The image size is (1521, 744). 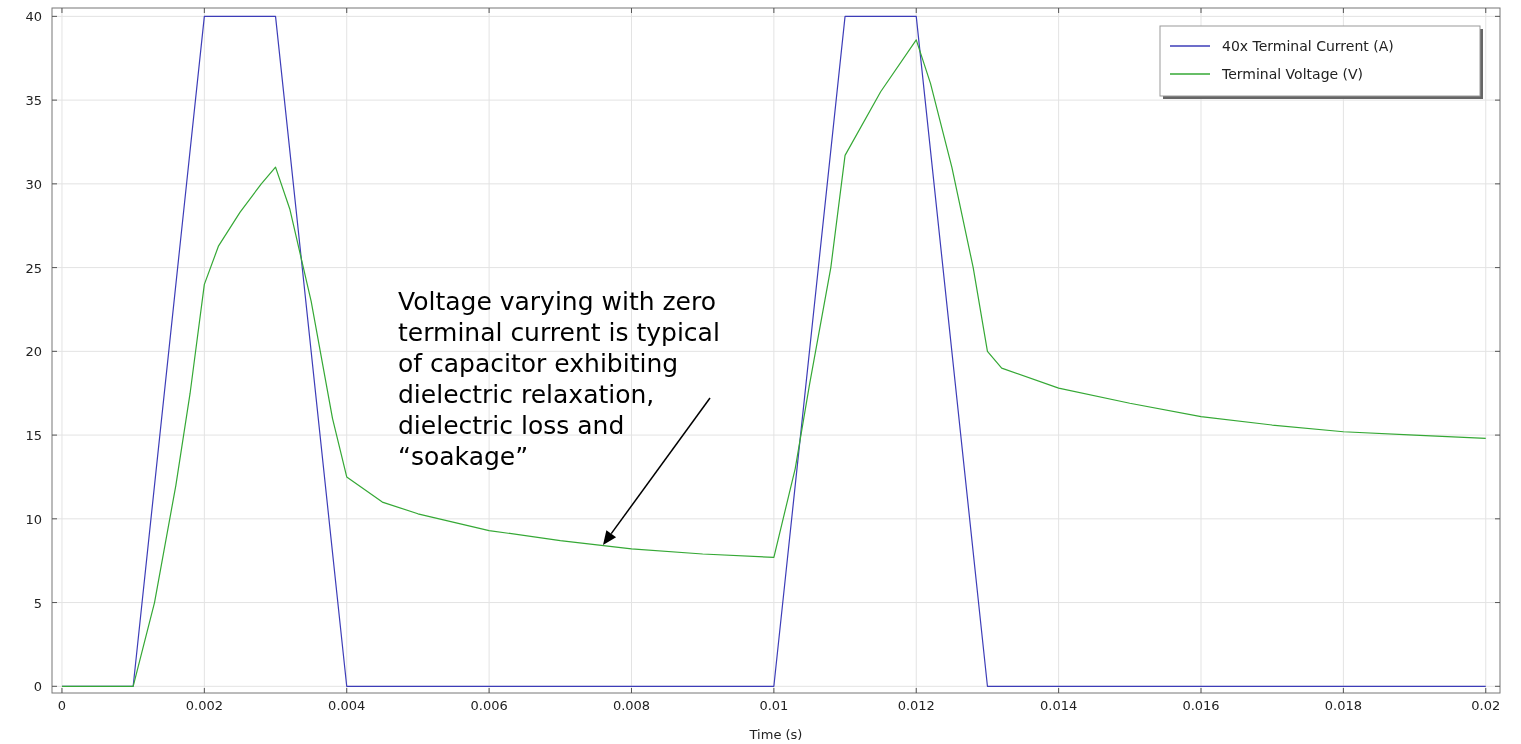 What do you see at coordinates (631, 705) in the screenshot?
I see `x-tick-label: 0.008` at bounding box center [631, 705].